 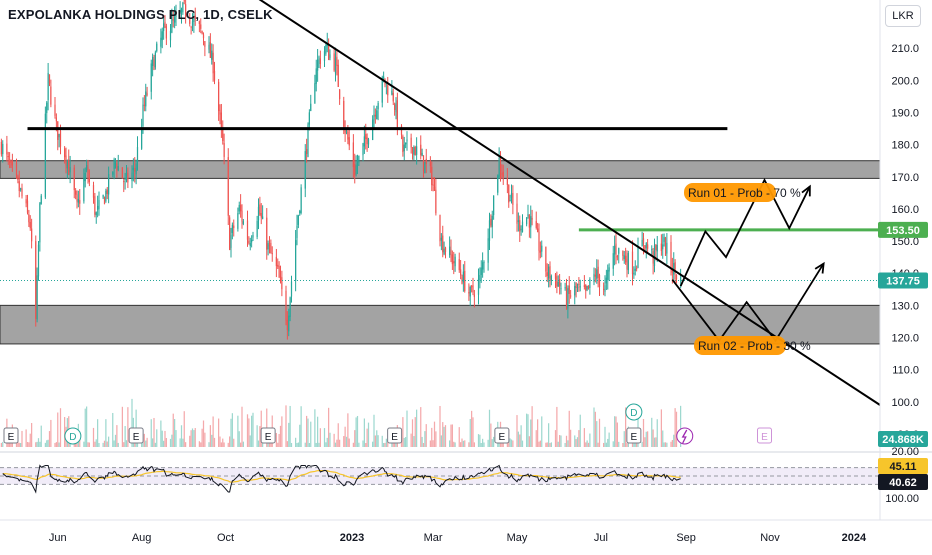 What do you see at coordinates (225, 538) in the screenshot?
I see `time-tick-label: Oct` at bounding box center [225, 538].